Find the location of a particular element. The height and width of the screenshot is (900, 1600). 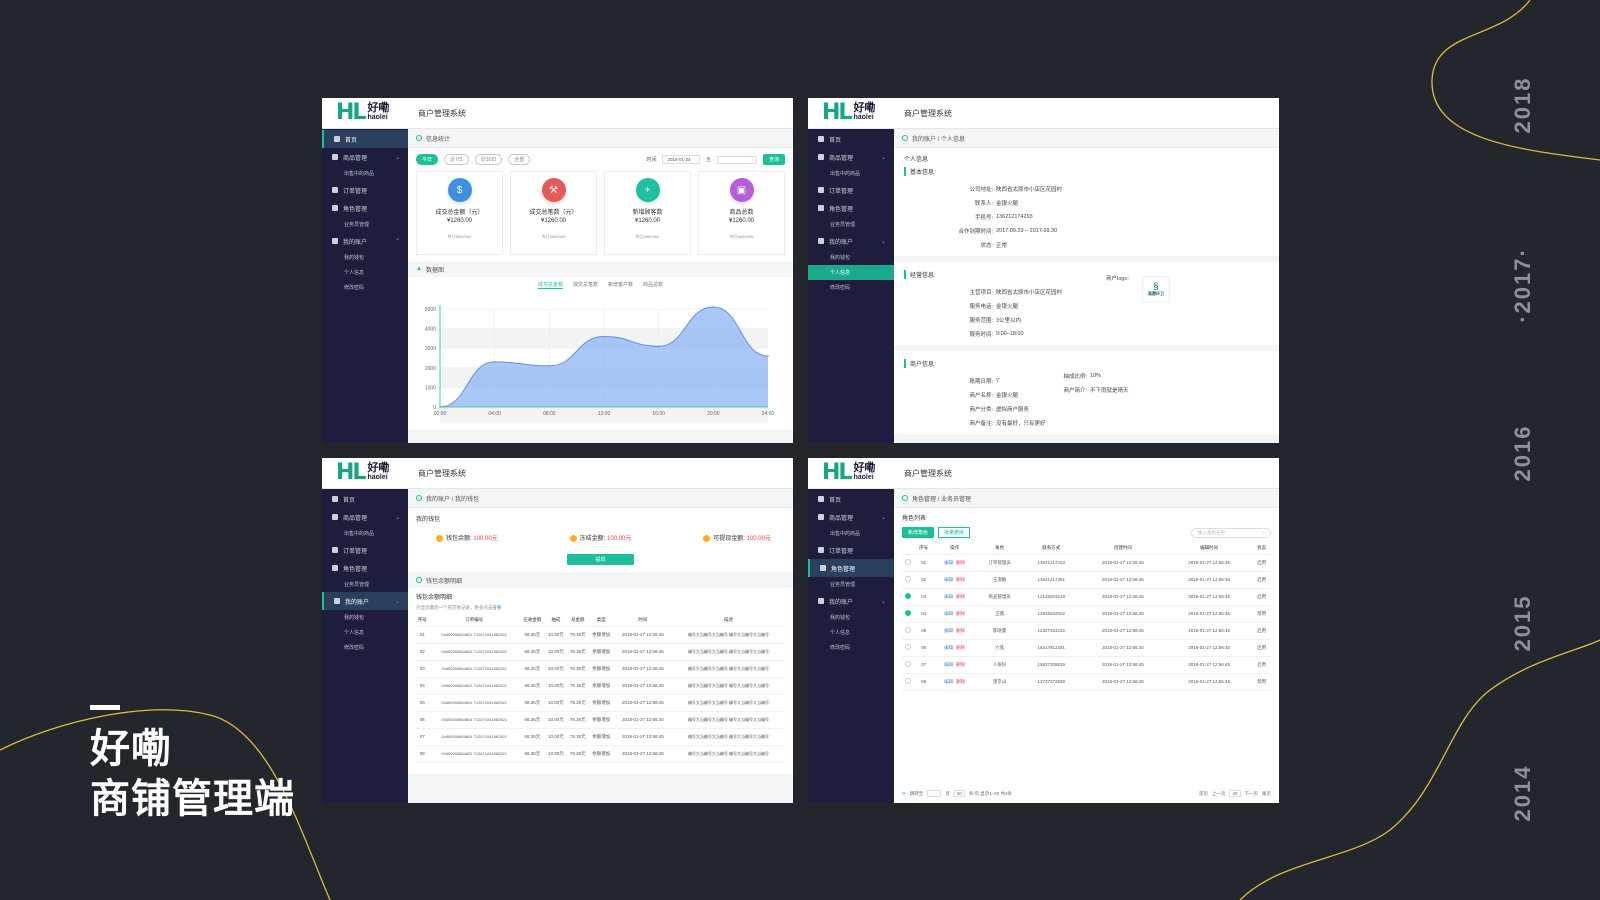

page-size-select: 20 is located at coordinates (959, 793).